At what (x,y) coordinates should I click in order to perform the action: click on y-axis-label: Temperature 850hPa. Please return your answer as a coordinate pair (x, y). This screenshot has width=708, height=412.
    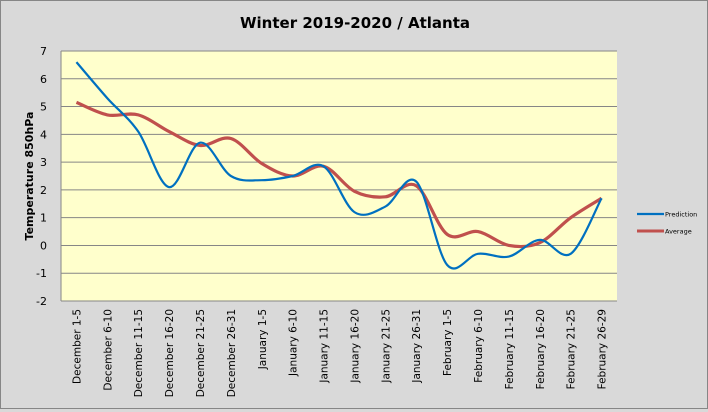
    Looking at the image, I should click on (29, 176).